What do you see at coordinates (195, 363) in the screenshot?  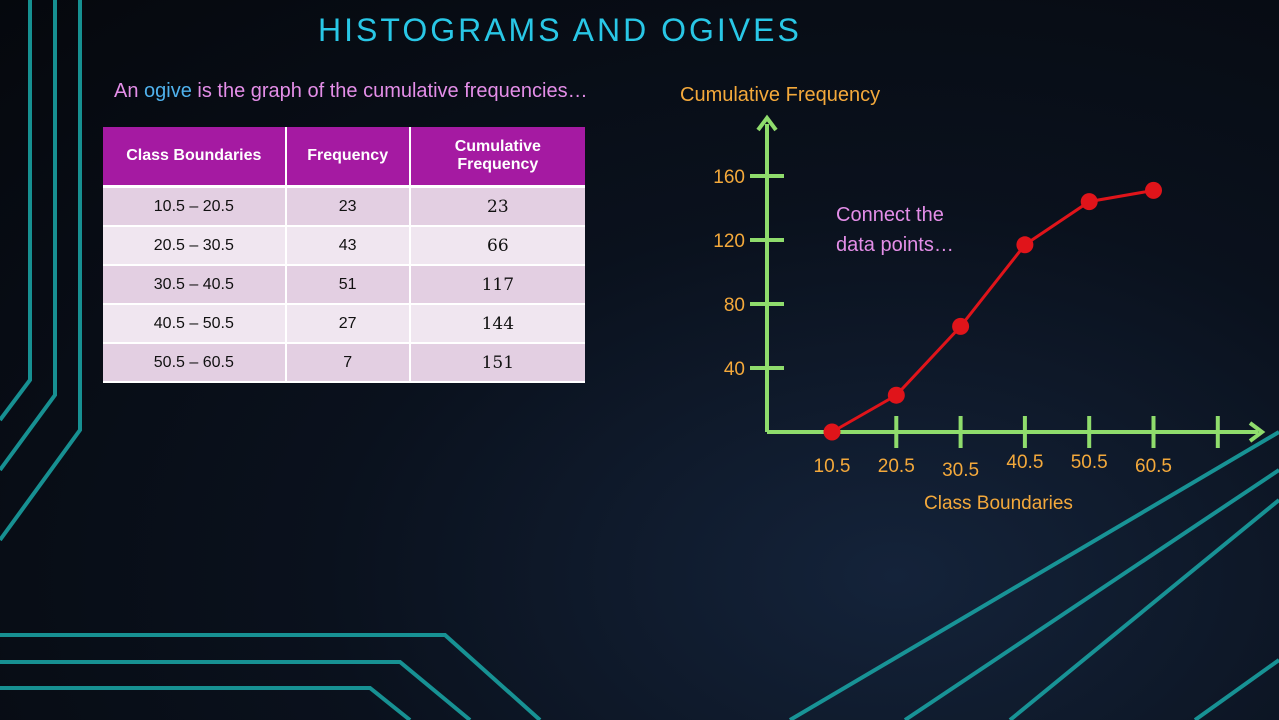 I see `cell-class-boundaries: 50.5 – 60.5` at bounding box center [195, 363].